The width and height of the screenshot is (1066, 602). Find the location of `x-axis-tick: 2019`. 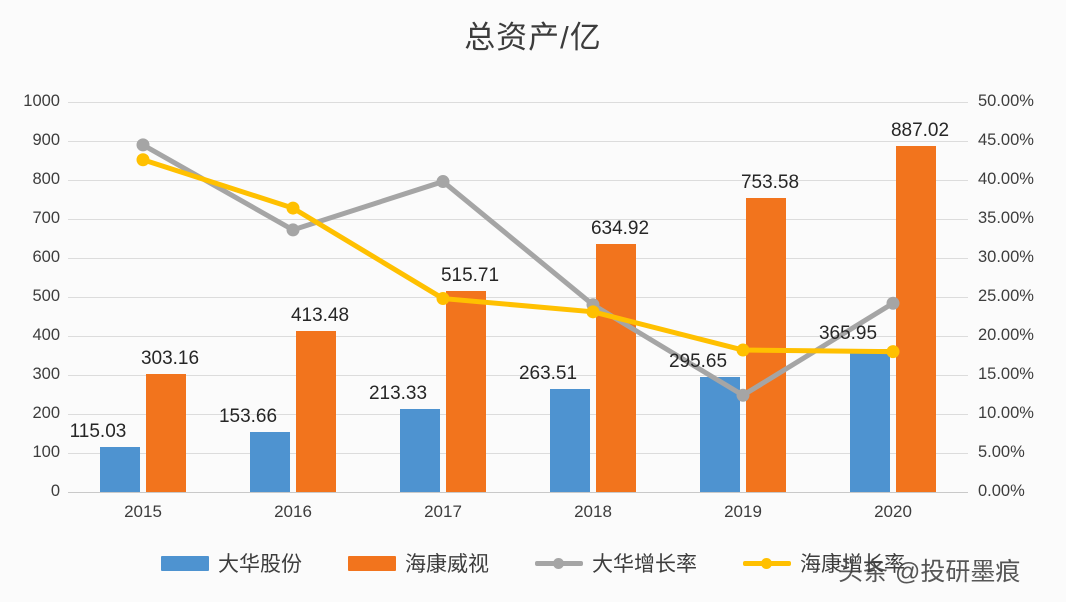

x-axis-tick: 2019 is located at coordinates (743, 511).